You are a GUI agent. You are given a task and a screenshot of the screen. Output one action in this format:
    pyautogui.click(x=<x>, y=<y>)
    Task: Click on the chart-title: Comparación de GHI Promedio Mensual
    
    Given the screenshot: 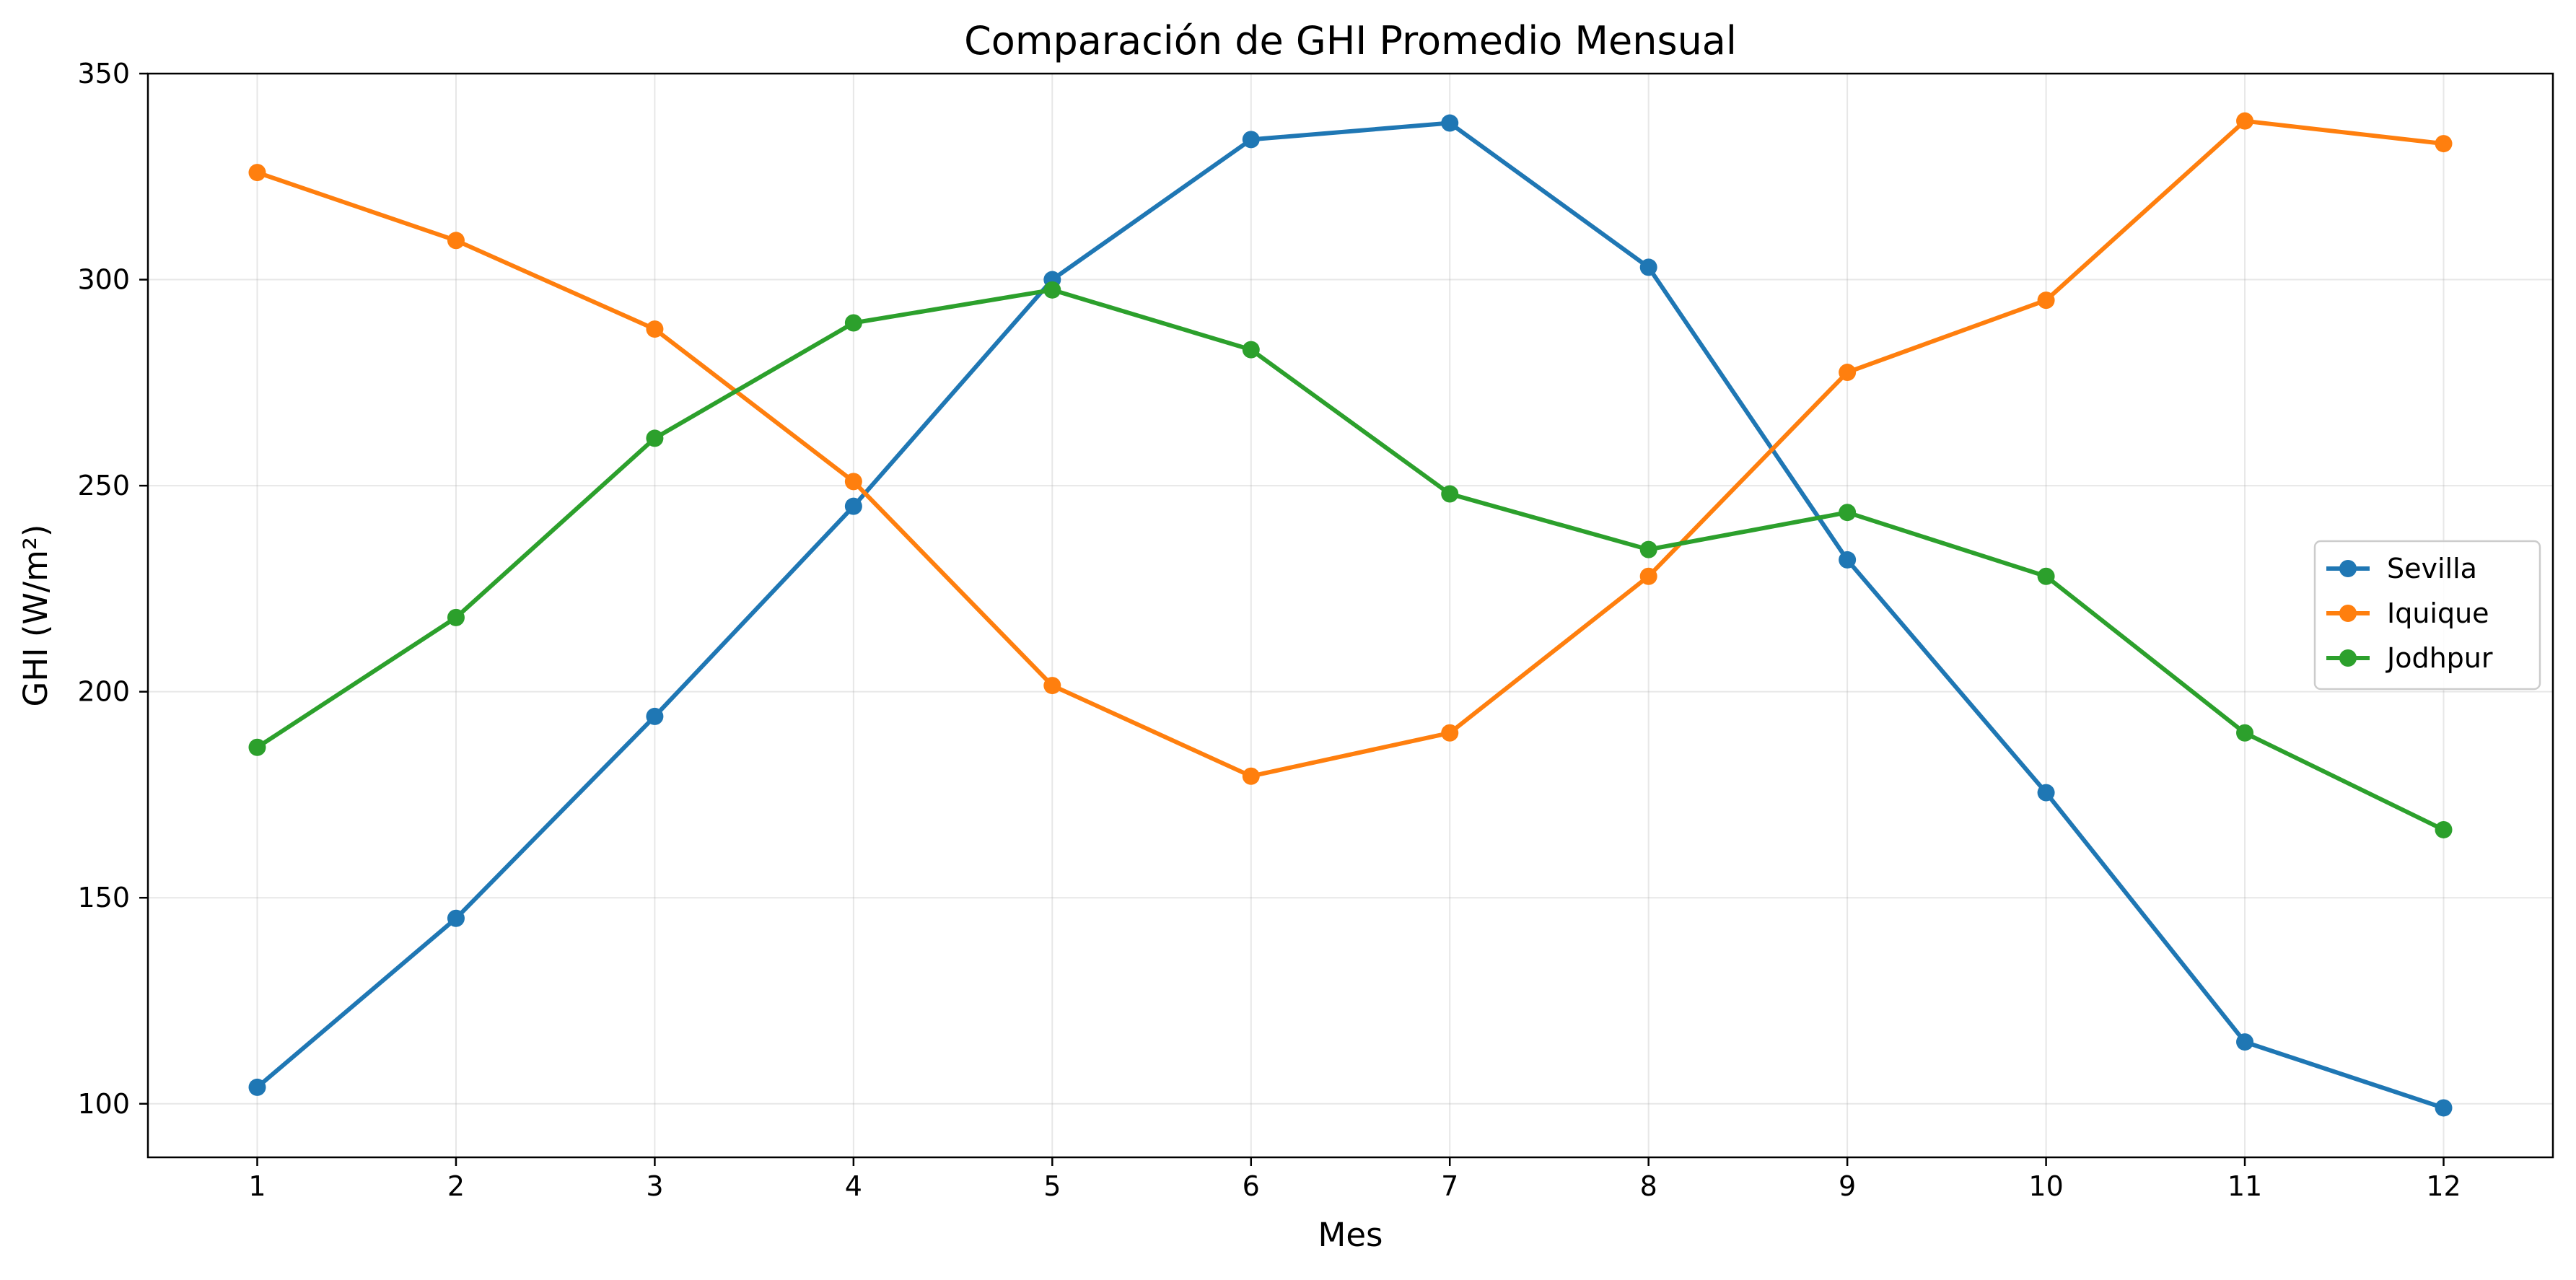 What is the action you would take?
    pyautogui.click(x=1350, y=40)
    